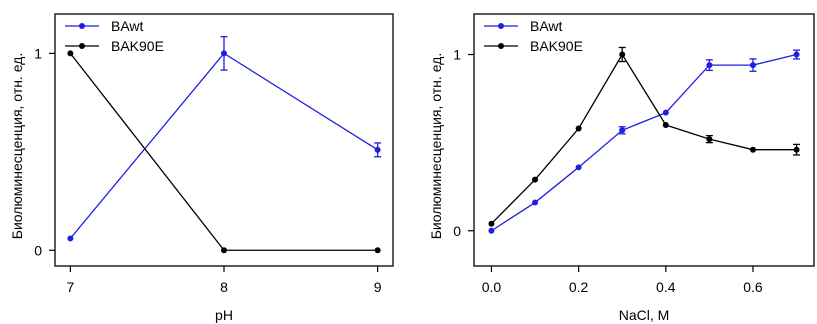 This screenshot has height=324, width=817. What do you see at coordinates (753, 287) in the screenshot?
I see `x-tick-label: 0.6` at bounding box center [753, 287].